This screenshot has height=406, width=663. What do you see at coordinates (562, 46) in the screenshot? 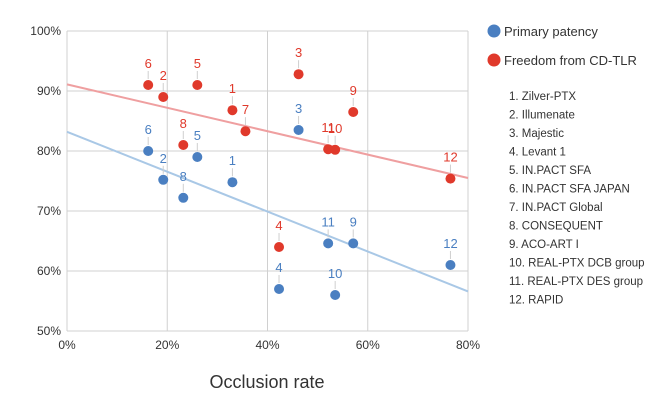
I see `legend: Primary patency Freedom from CD-TLR` at bounding box center [562, 46].